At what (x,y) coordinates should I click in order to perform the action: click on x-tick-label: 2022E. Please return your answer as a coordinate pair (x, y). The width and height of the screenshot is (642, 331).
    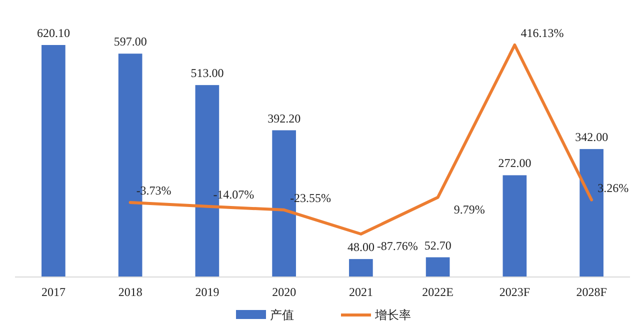
    Looking at the image, I should click on (438, 292).